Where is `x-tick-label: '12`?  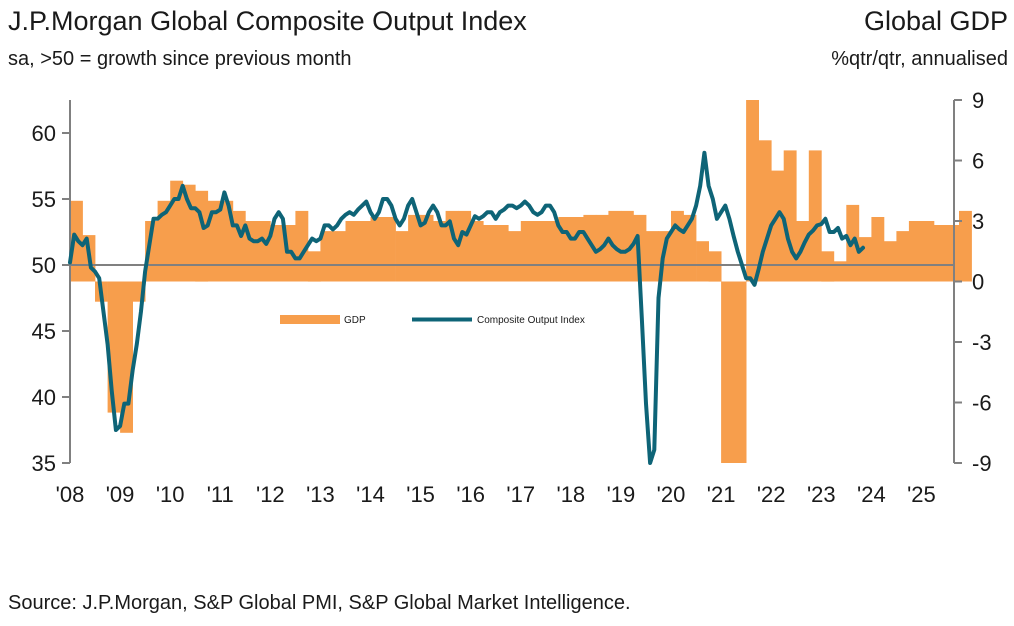
x-tick-label: '12 is located at coordinates (270, 494).